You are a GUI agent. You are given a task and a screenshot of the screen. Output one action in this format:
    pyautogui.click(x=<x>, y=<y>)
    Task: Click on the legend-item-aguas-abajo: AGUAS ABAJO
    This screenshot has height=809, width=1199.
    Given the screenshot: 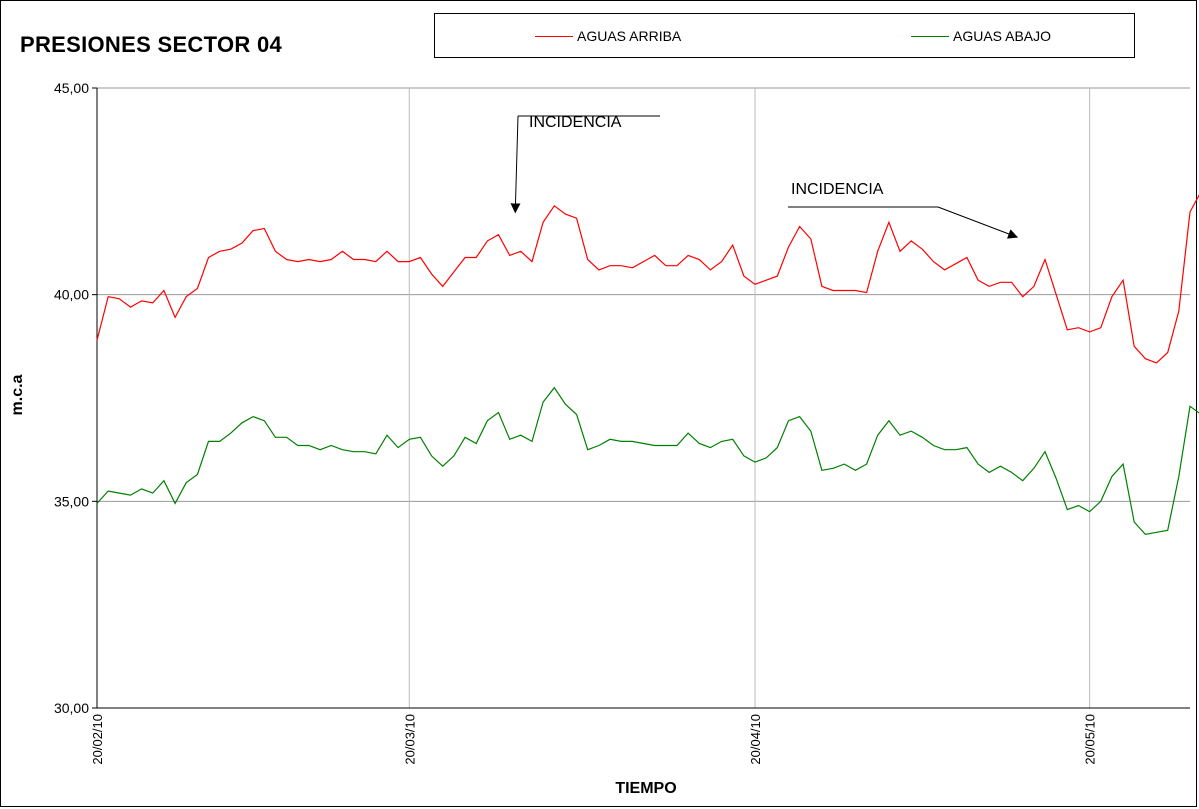 What is the action you would take?
    pyautogui.click(x=981, y=36)
    